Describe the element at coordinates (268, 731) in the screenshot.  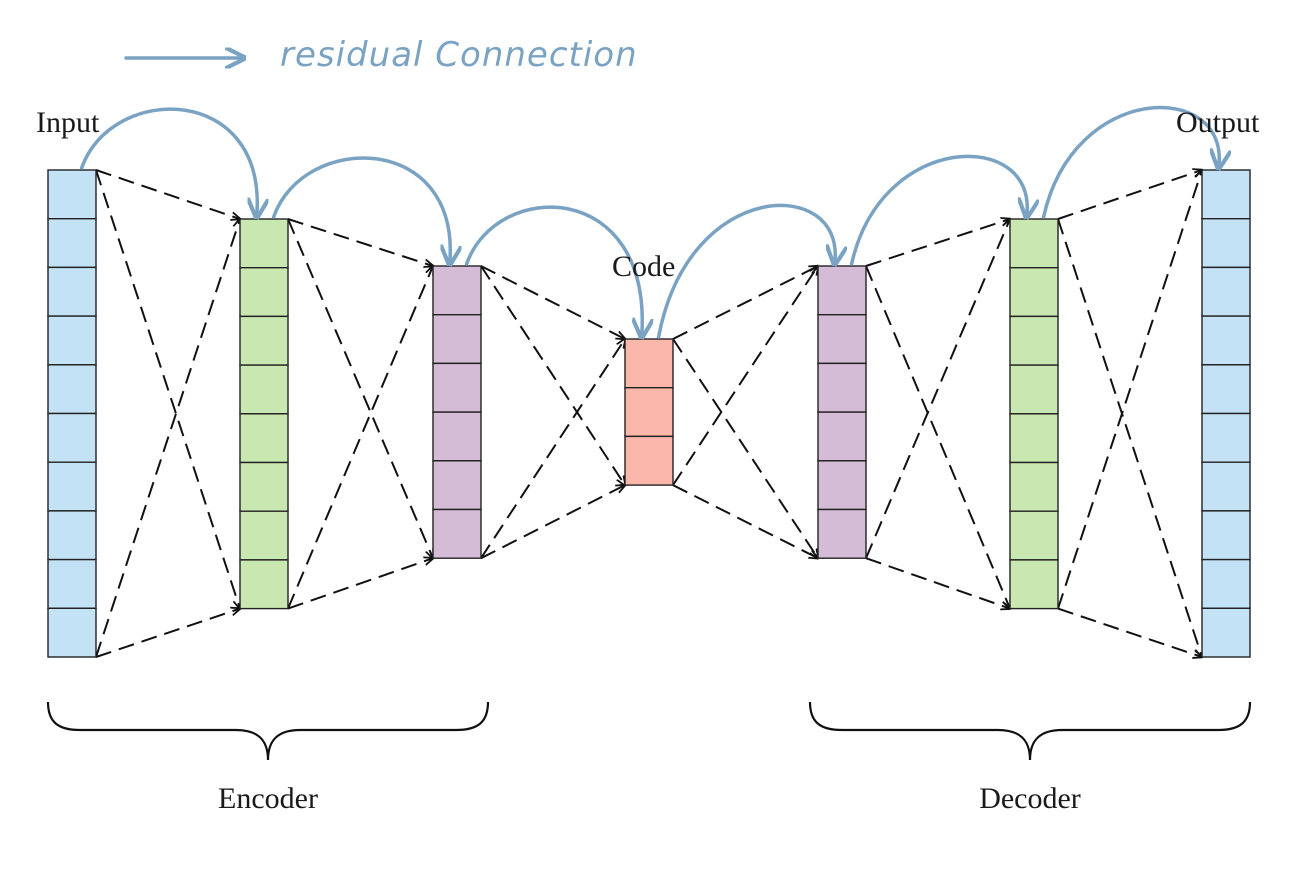
I see `encoder-brace` at that location.